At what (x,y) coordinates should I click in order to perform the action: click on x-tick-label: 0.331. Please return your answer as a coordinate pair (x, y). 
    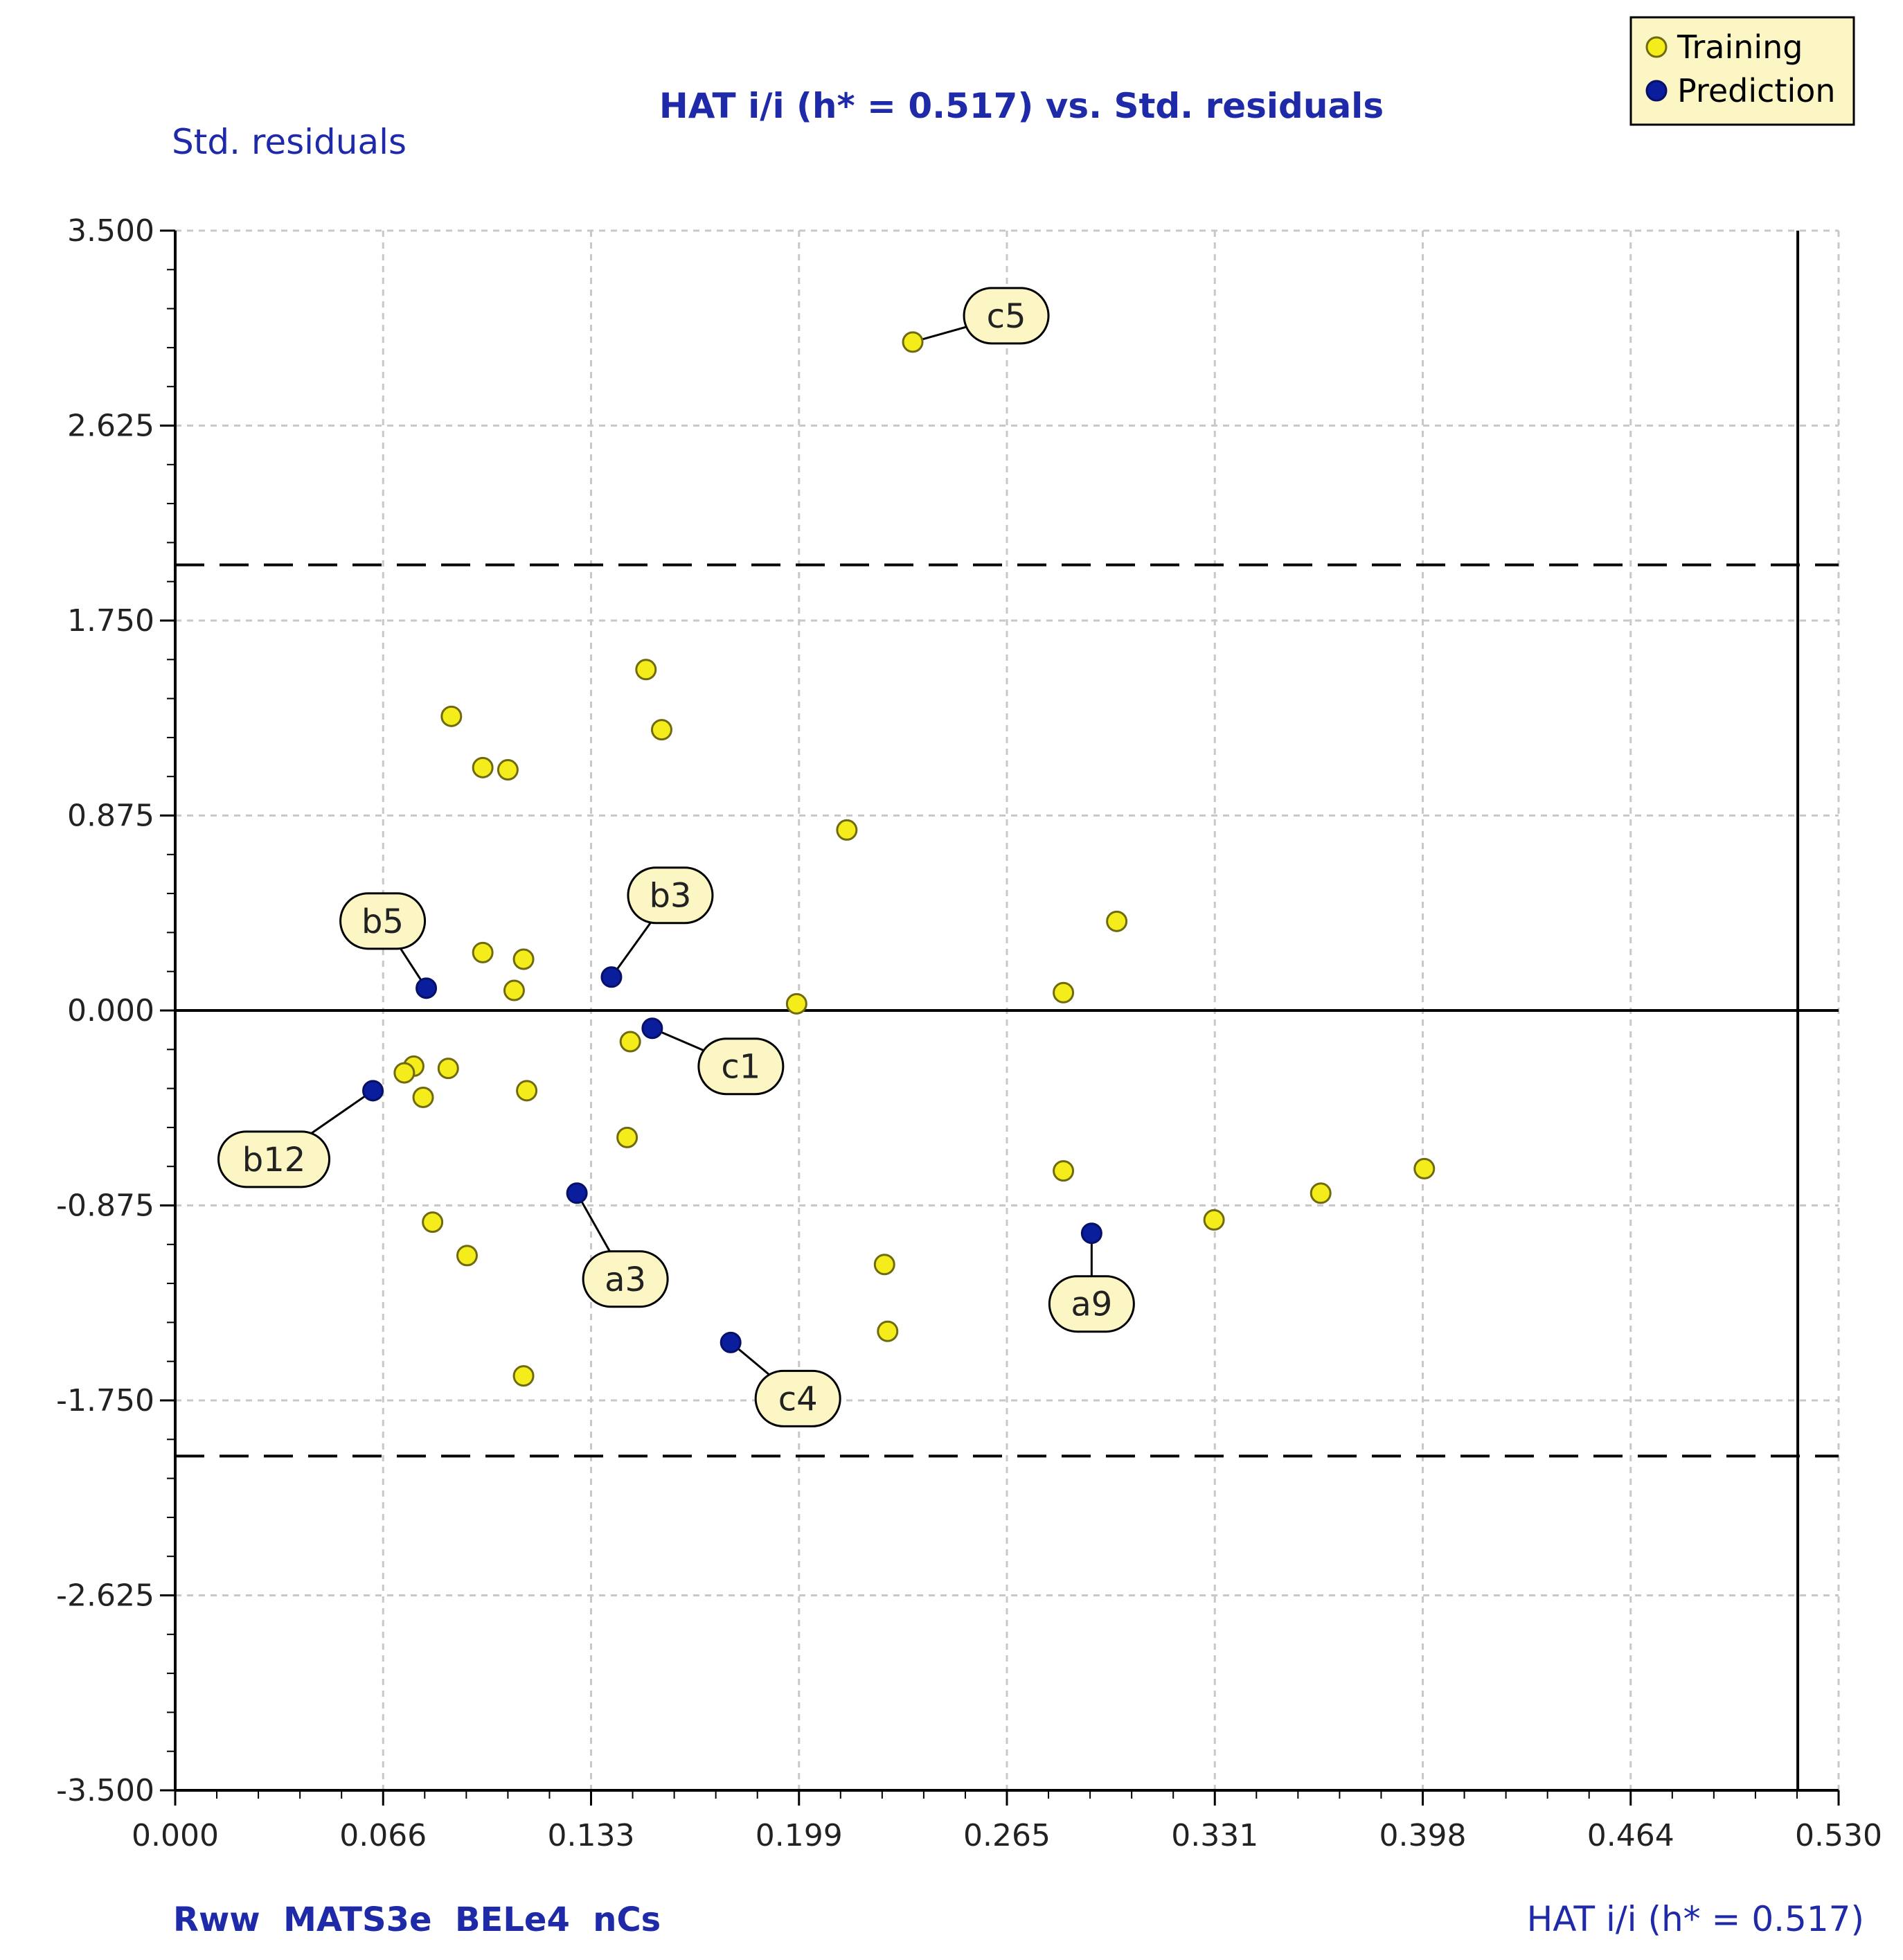
    Looking at the image, I should click on (1214, 1836).